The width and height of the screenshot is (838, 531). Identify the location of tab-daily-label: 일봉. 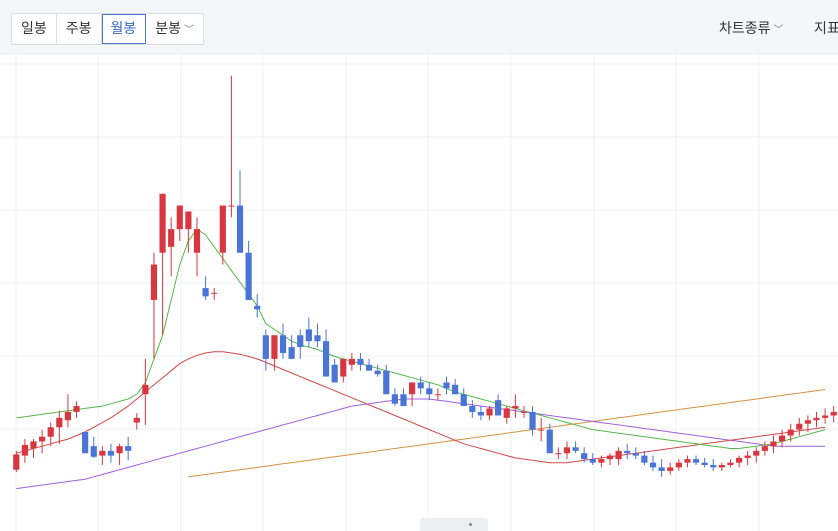
(34, 29).